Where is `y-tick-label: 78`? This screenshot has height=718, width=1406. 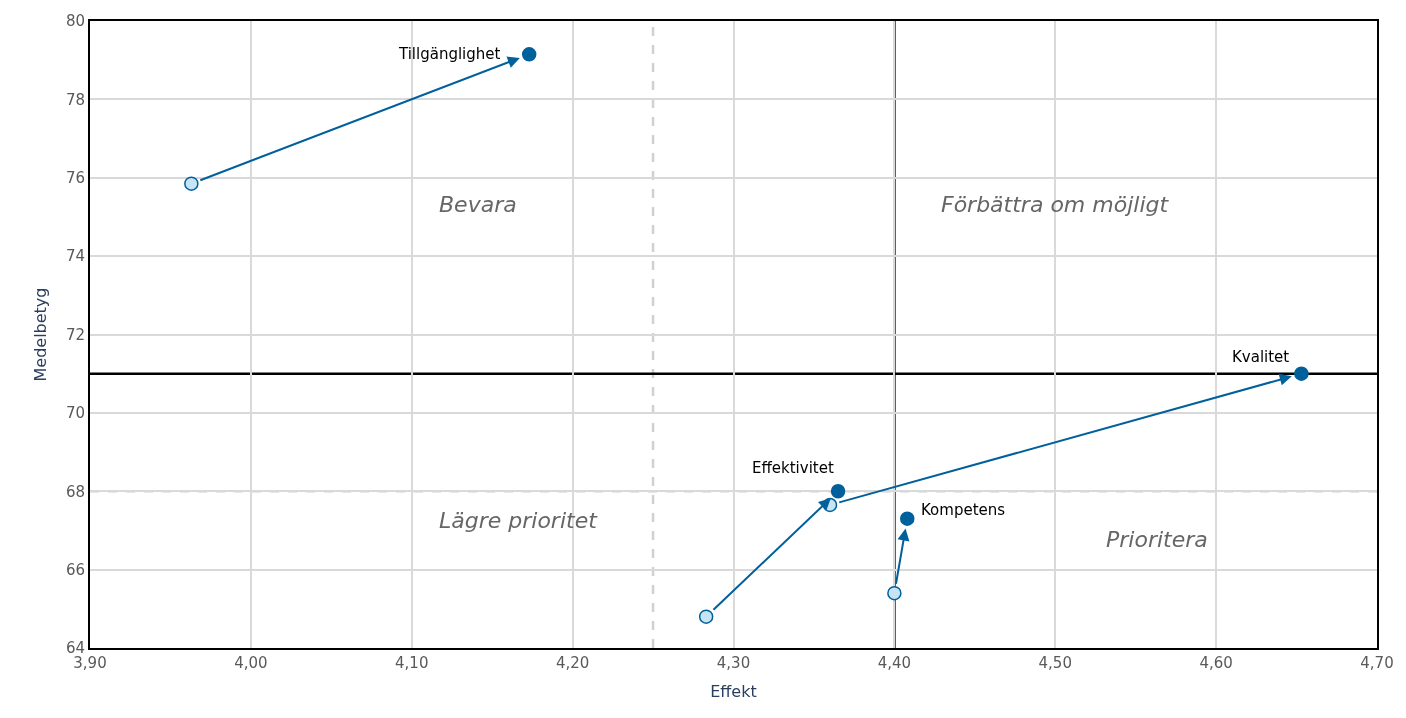
y-tick-label: 78 is located at coordinates (75, 99).